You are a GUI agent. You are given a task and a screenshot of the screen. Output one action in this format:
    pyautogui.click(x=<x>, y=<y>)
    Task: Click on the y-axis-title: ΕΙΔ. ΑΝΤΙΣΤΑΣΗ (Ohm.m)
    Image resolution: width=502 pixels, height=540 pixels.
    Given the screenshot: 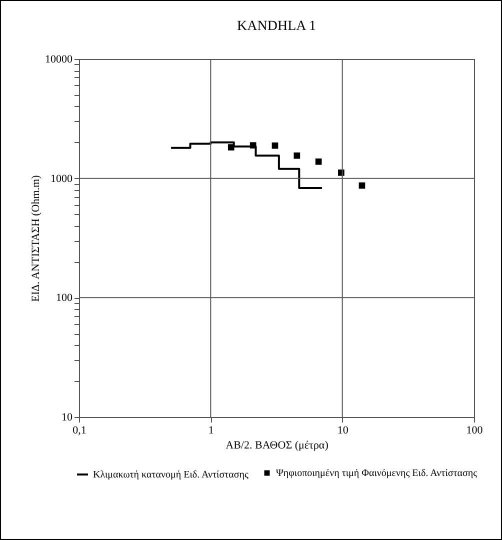 What is the action you would take?
    pyautogui.click(x=36, y=238)
    